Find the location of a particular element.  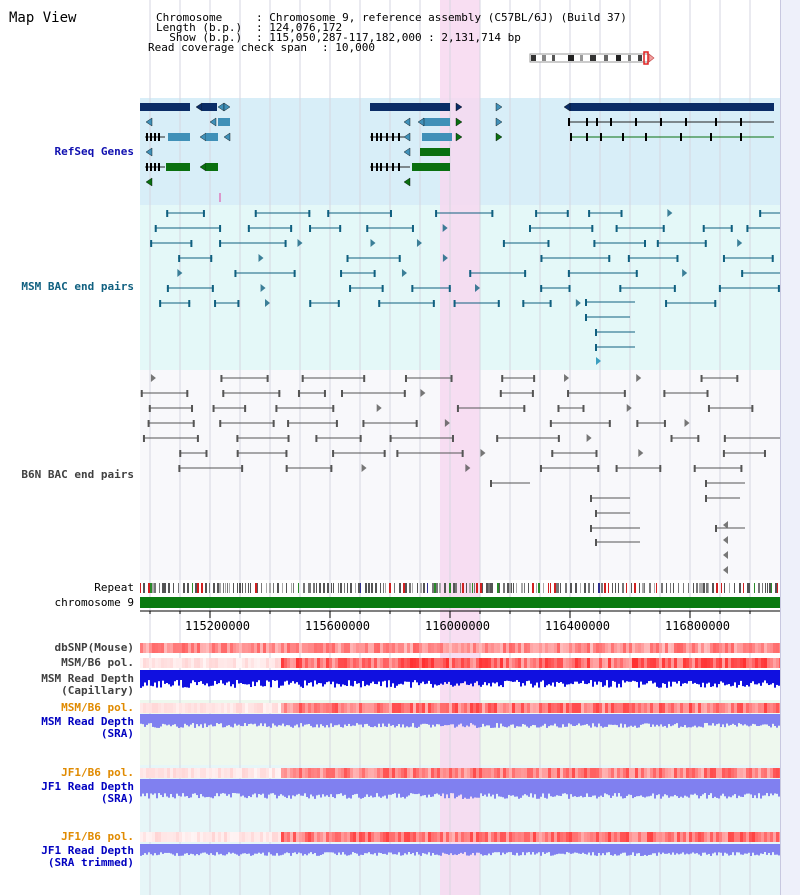

track-label-msm-depth-capillary: MSM Read Depth is located at coordinates (87, 678).